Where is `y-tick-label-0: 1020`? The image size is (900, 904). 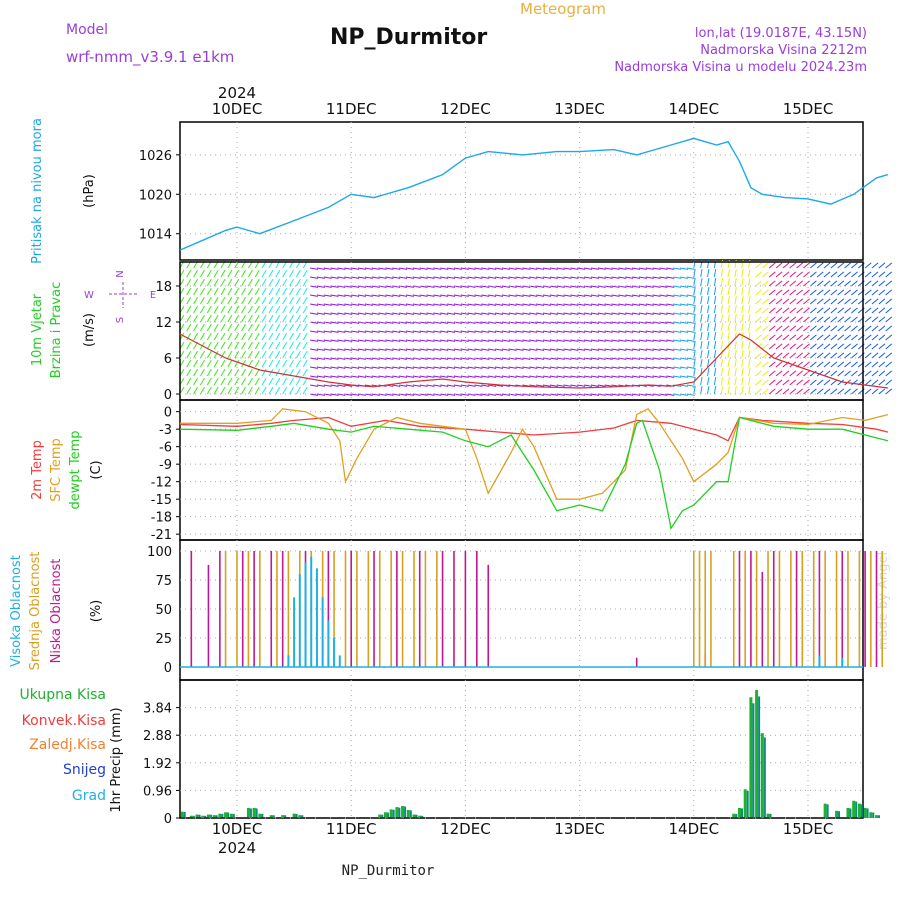 y-tick-label-0: 1020 is located at coordinates (155, 195).